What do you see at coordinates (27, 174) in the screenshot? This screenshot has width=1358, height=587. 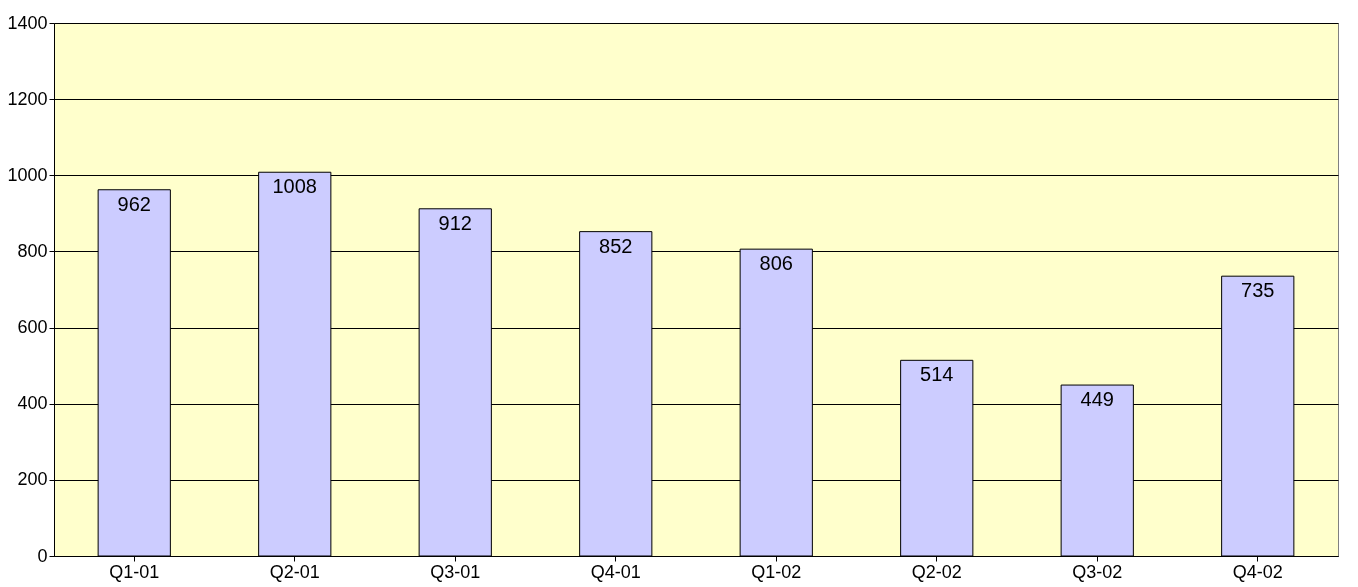 I see `y-tick-label: 1000` at bounding box center [27, 174].